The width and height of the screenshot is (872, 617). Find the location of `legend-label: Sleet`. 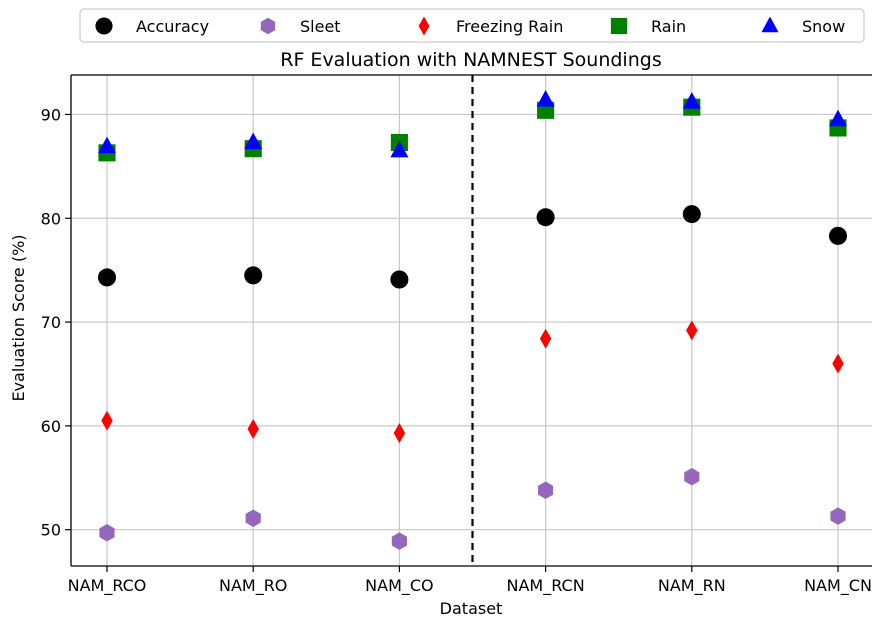

legend-label: Sleet is located at coordinates (320, 26).